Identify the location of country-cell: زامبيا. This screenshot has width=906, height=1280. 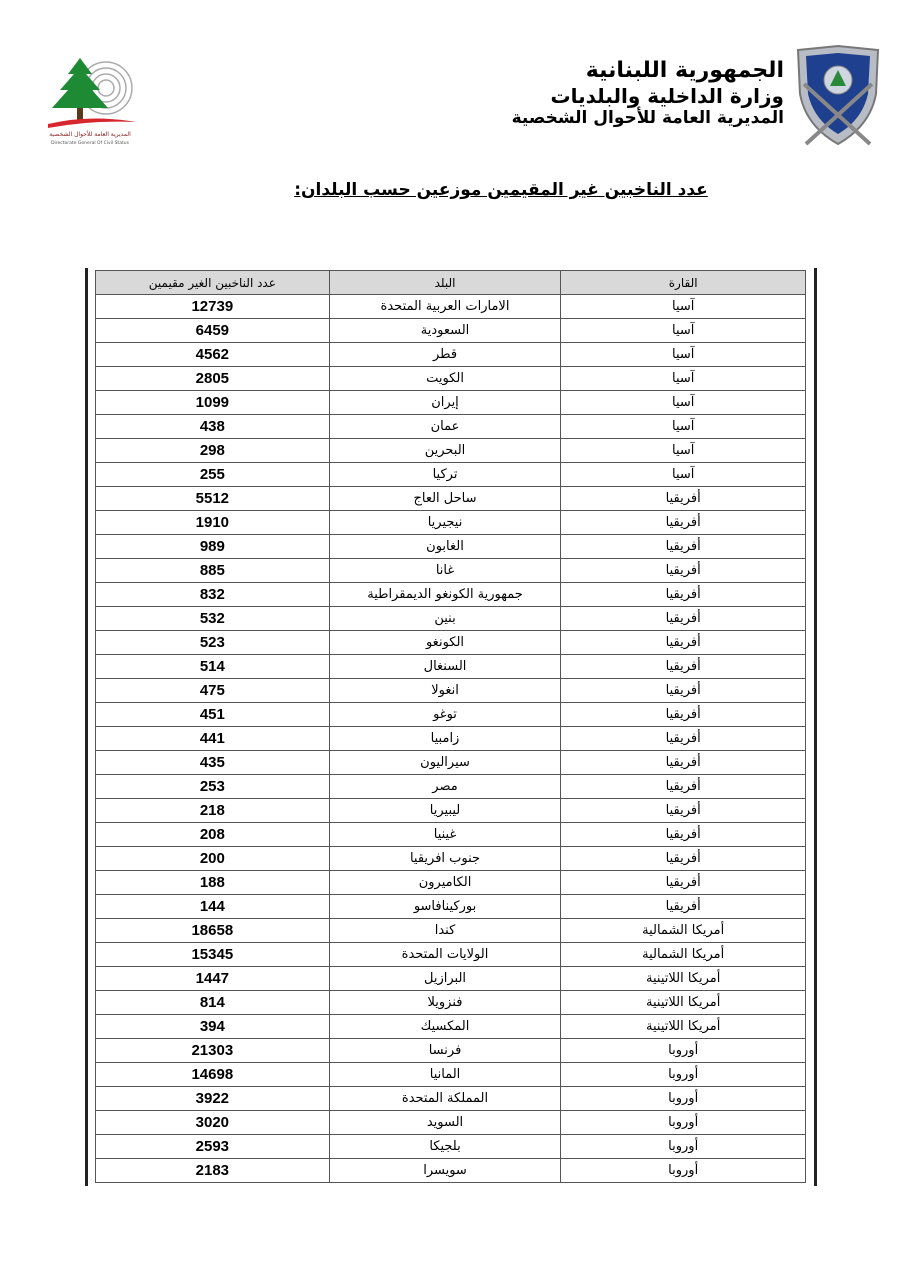
(445, 738).